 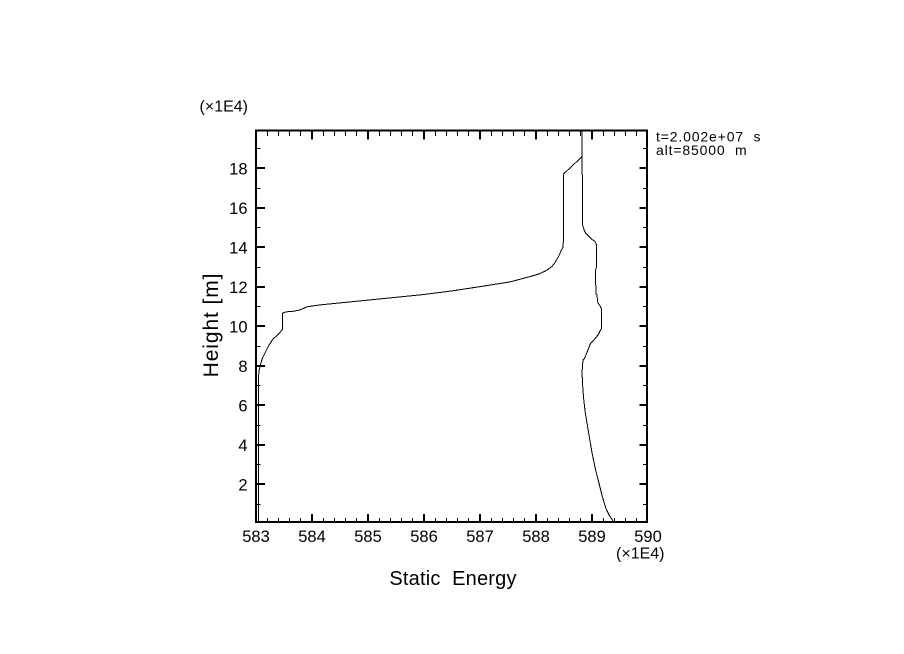 What do you see at coordinates (242, 446) in the screenshot?
I see `svg-text: 4` at bounding box center [242, 446].